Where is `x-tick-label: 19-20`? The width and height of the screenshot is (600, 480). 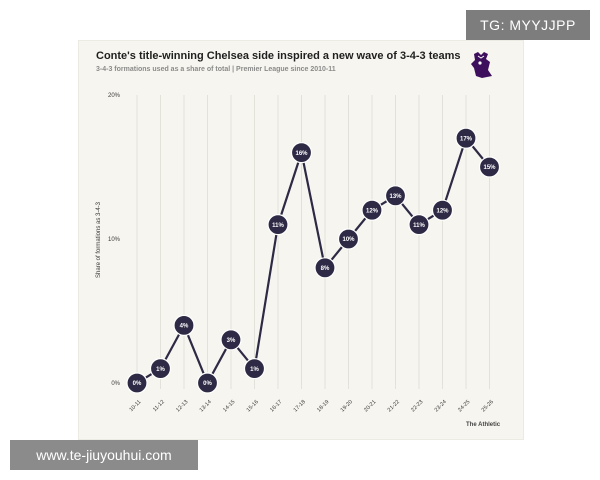 x-tick-label: 19-20 is located at coordinates (347, 406).